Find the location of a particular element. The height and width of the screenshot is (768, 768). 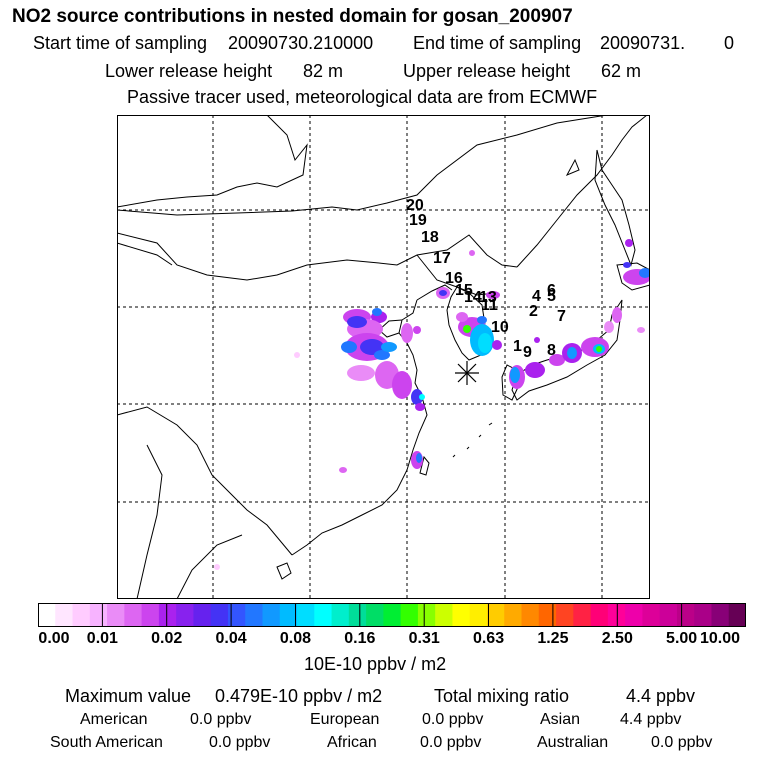

colorbar-frame is located at coordinates (392, 615).